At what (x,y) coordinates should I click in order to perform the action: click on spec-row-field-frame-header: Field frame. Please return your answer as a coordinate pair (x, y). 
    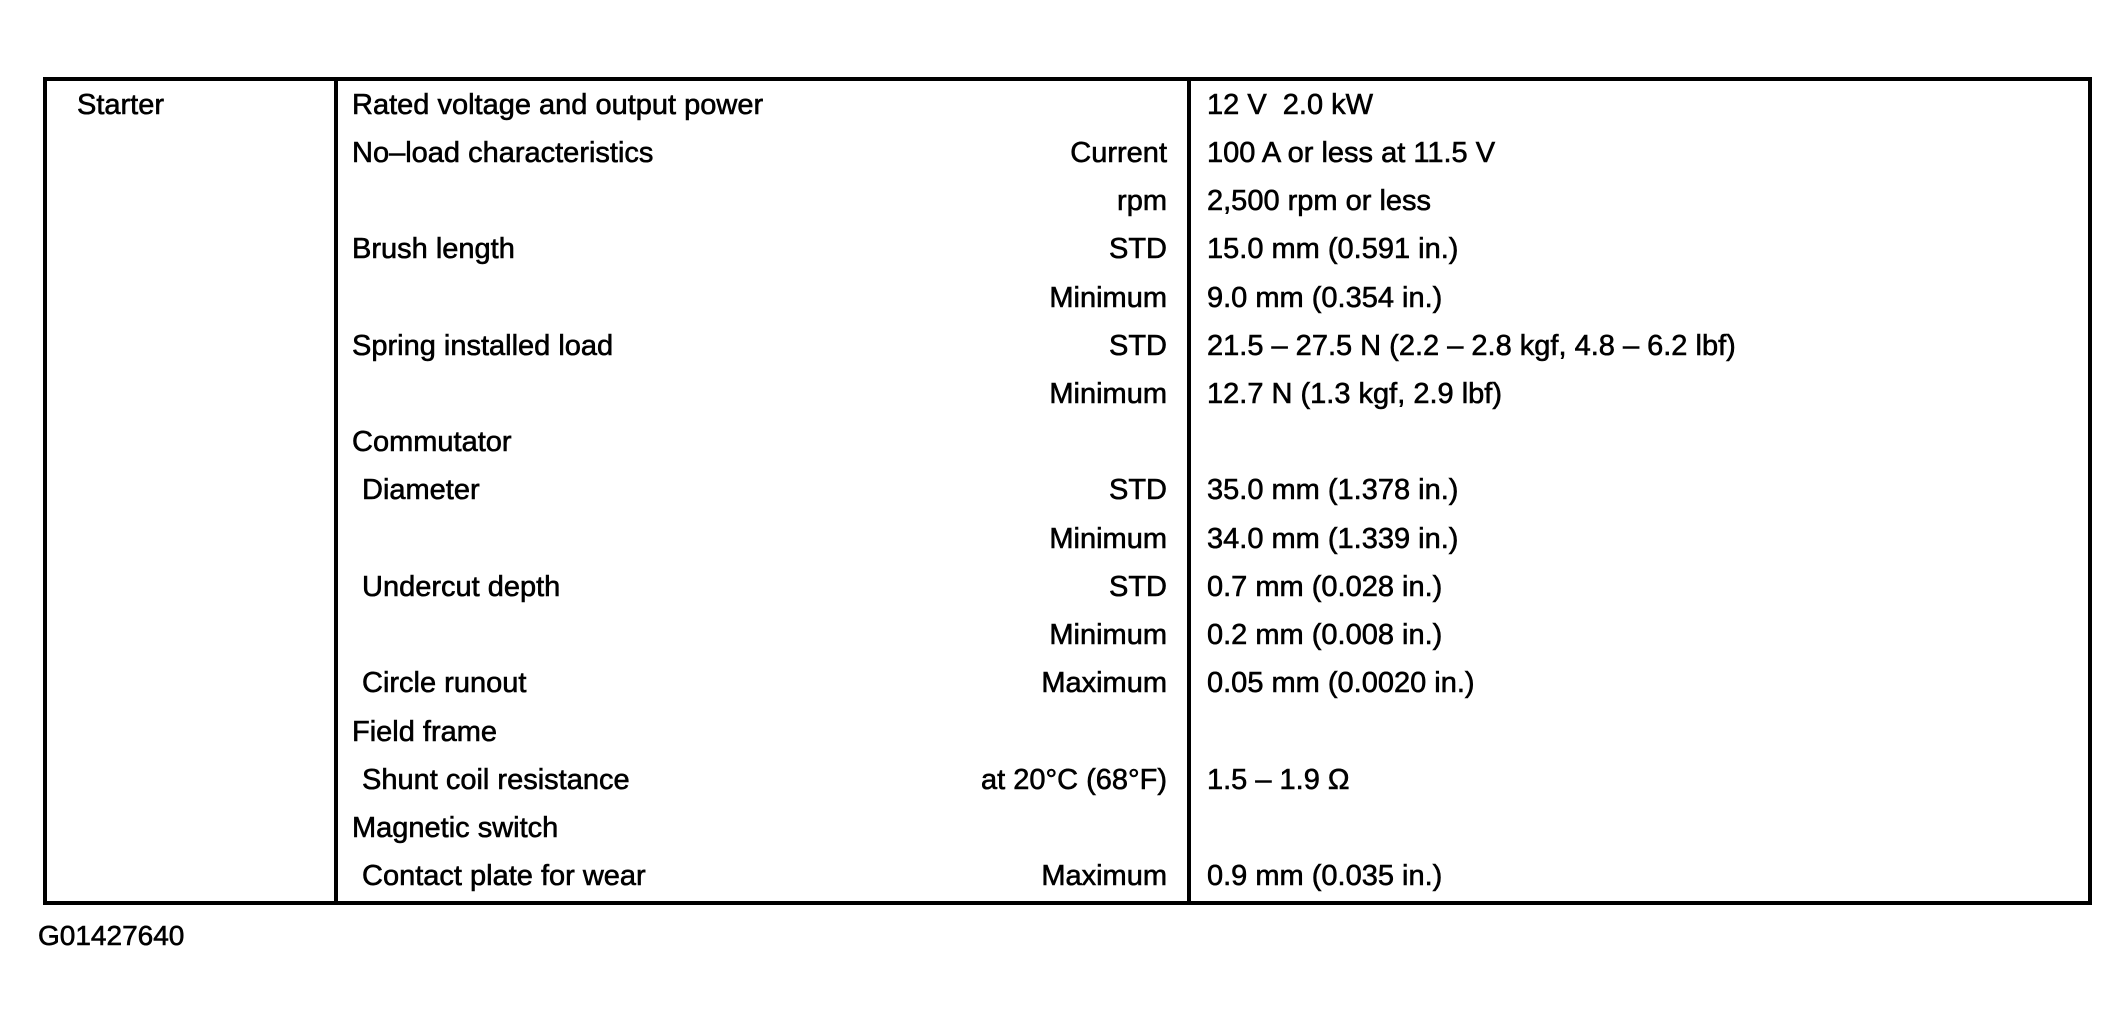
    Looking at the image, I should click on (1213, 732).